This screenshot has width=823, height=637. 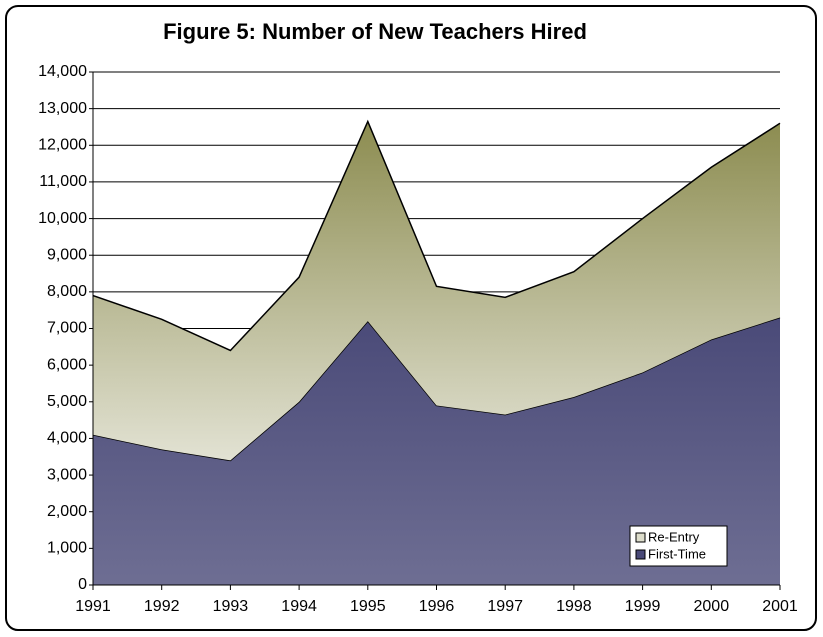 What do you see at coordinates (67, 254) in the screenshot?
I see `y-tick-label: 9,000` at bounding box center [67, 254].